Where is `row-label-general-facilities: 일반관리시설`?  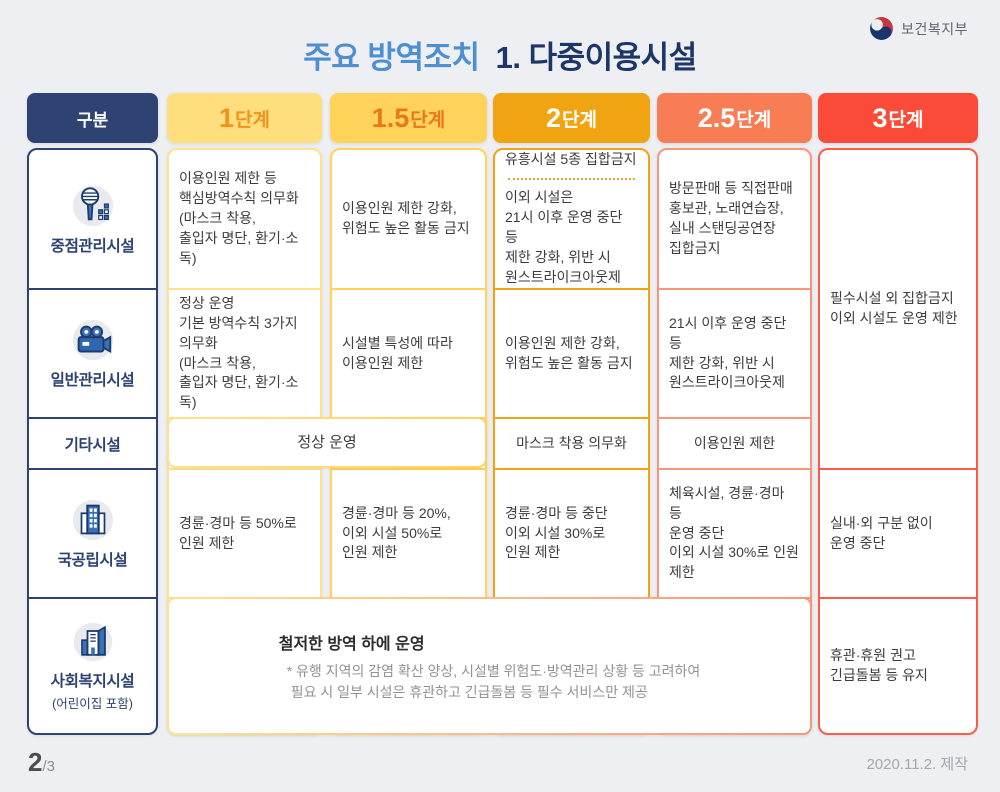
row-label-general-facilities: 일반관리시설 is located at coordinates (92, 352).